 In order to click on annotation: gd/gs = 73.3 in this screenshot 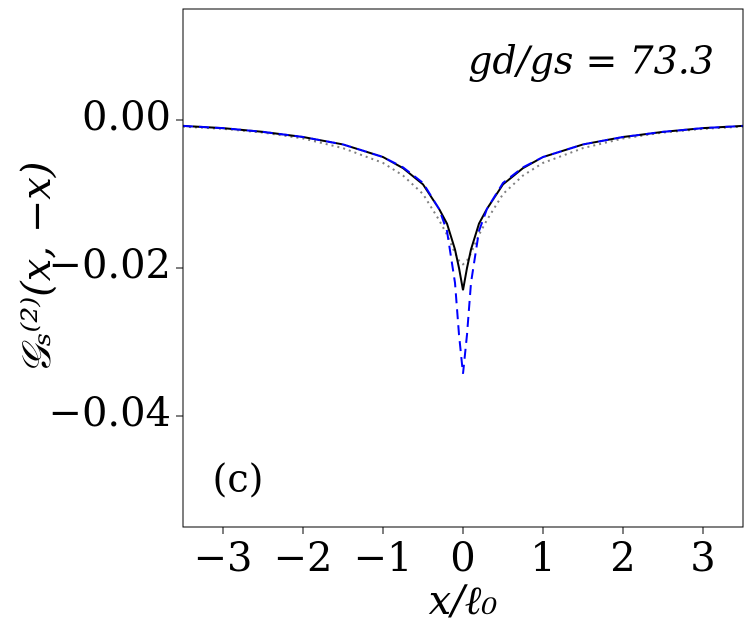, I will do `click(591, 61)`.